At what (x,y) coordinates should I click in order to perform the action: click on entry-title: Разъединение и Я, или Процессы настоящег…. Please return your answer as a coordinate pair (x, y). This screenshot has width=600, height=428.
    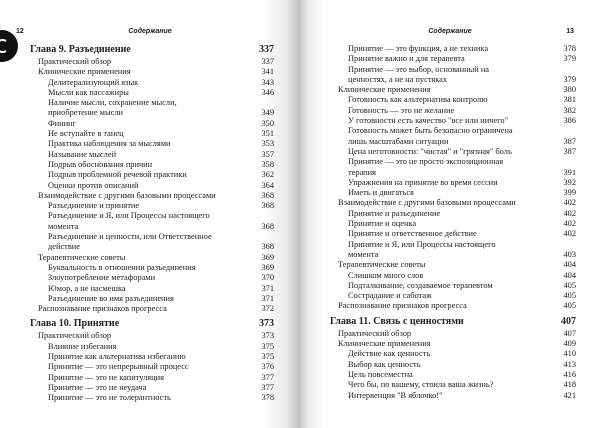
    Looking at the image, I should click on (129, 221).